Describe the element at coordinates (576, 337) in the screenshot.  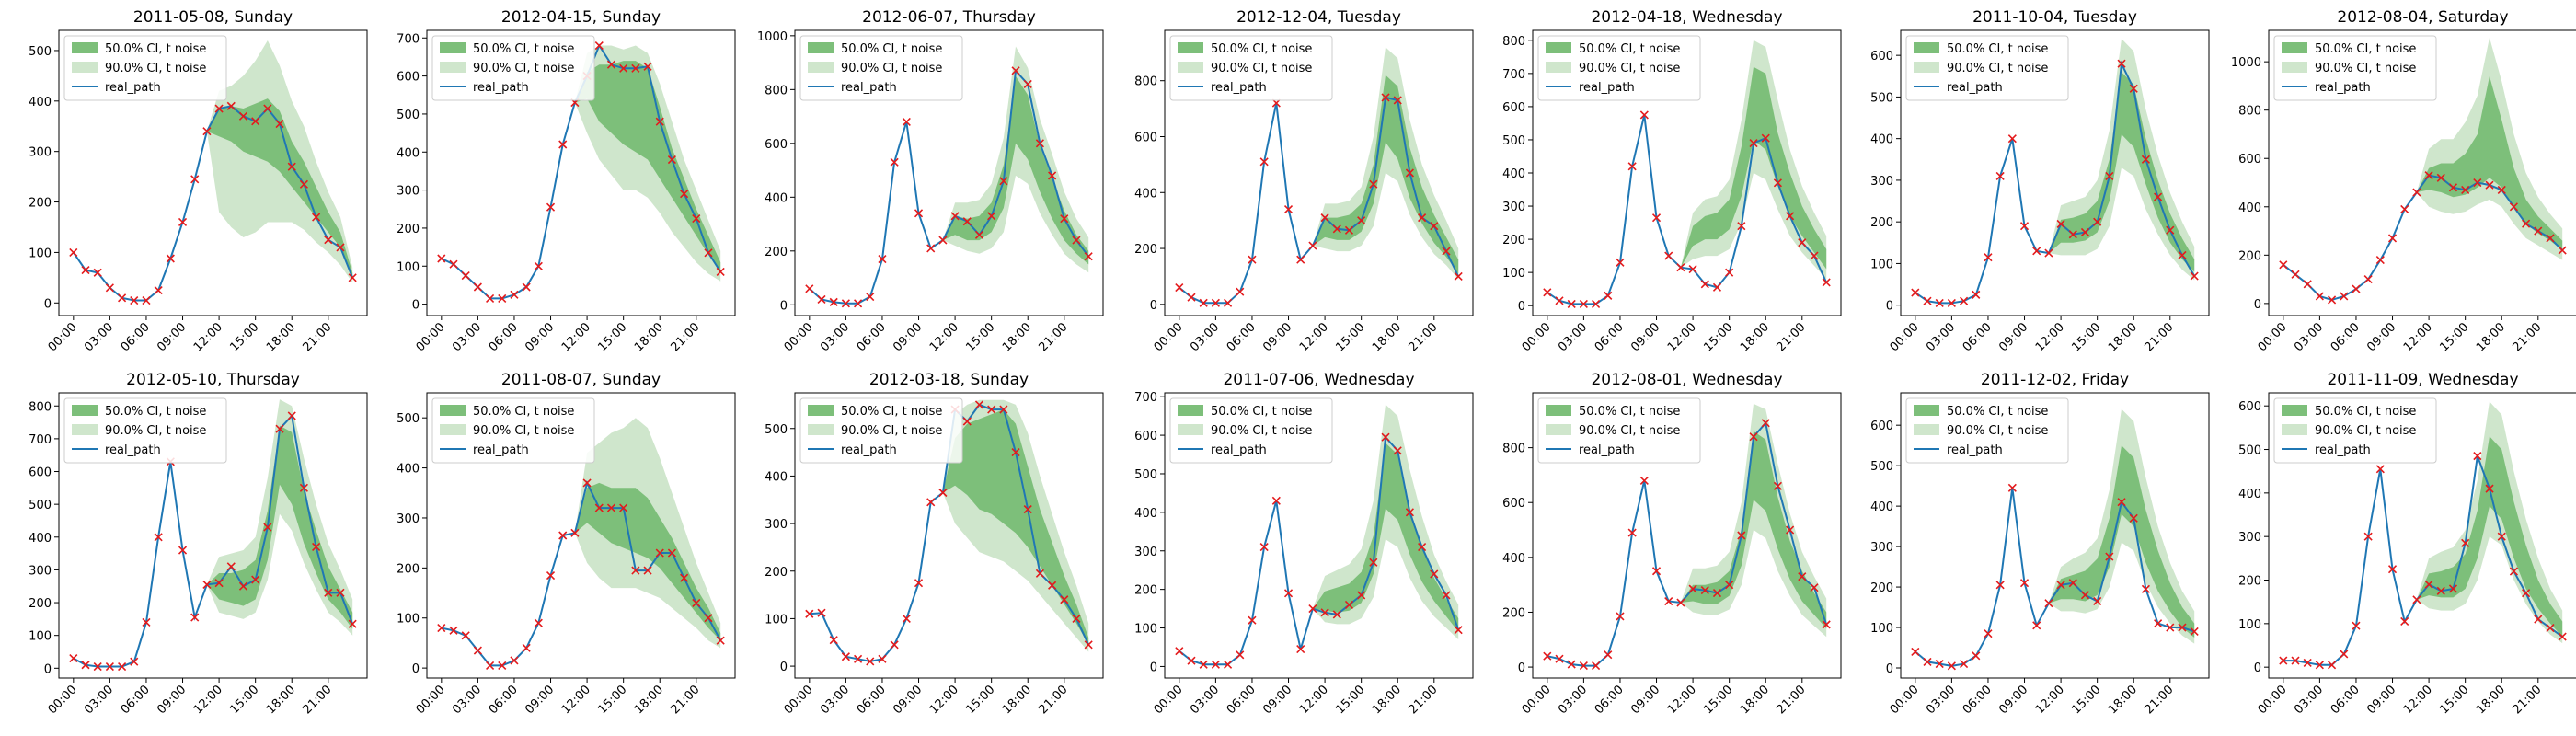
I see `x-tick-label: 12:00` at that location.